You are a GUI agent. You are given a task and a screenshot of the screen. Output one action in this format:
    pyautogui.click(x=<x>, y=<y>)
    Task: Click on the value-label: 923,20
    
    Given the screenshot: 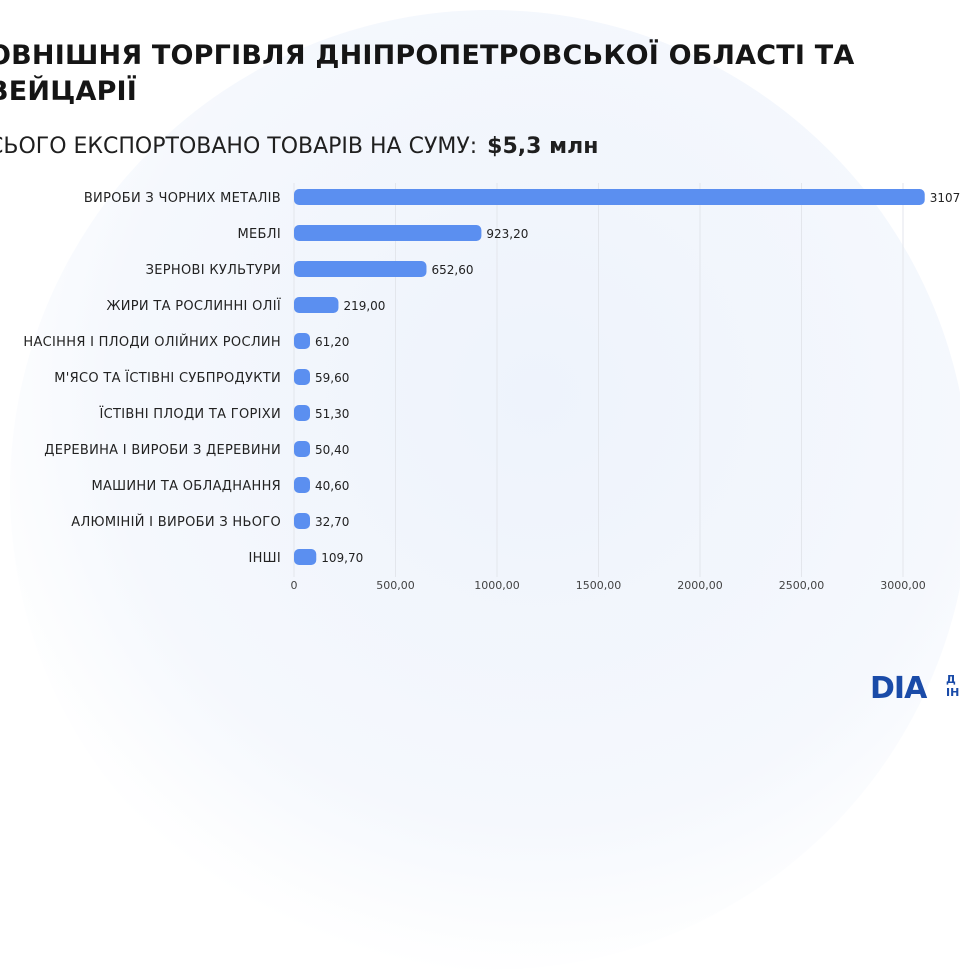 What is the action you would take?
    pyautogui.click(x=507, y=234)
    